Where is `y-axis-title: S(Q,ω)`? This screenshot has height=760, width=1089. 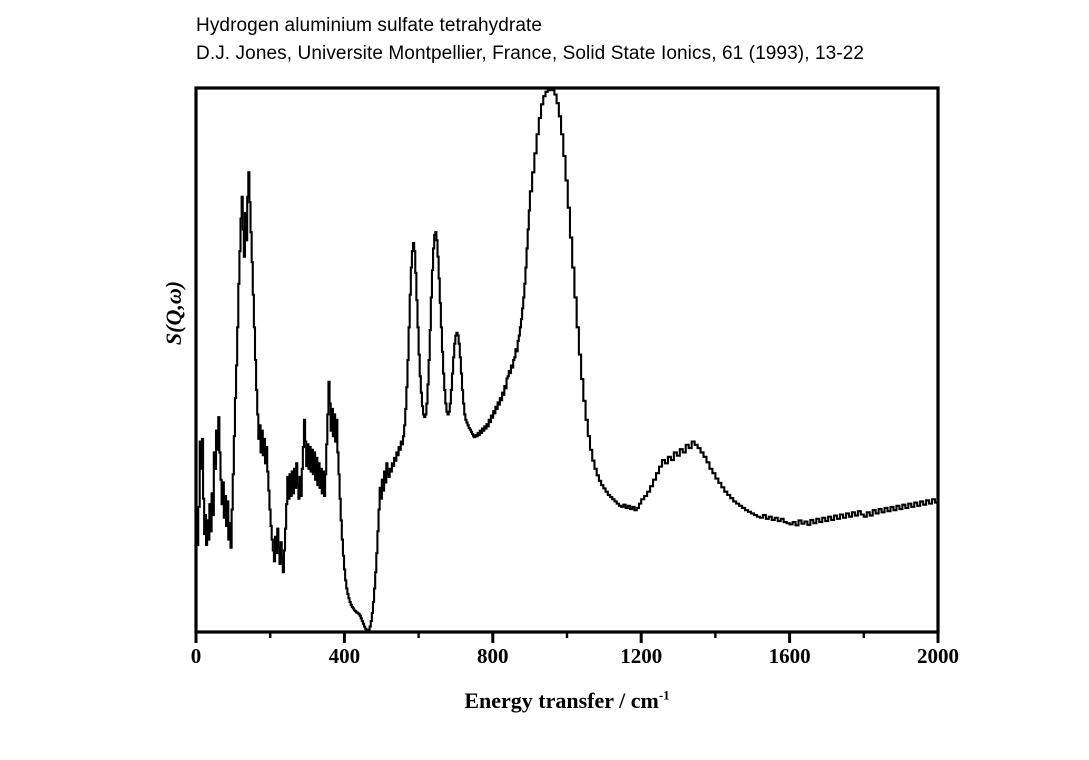
y-axis-title: S(Q,ω) is located at coordinates (173, 313).